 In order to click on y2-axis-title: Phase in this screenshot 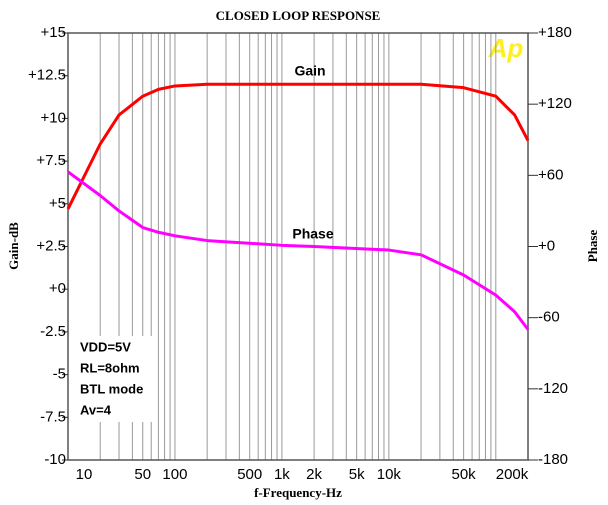, I will do `click(592, 246)`.